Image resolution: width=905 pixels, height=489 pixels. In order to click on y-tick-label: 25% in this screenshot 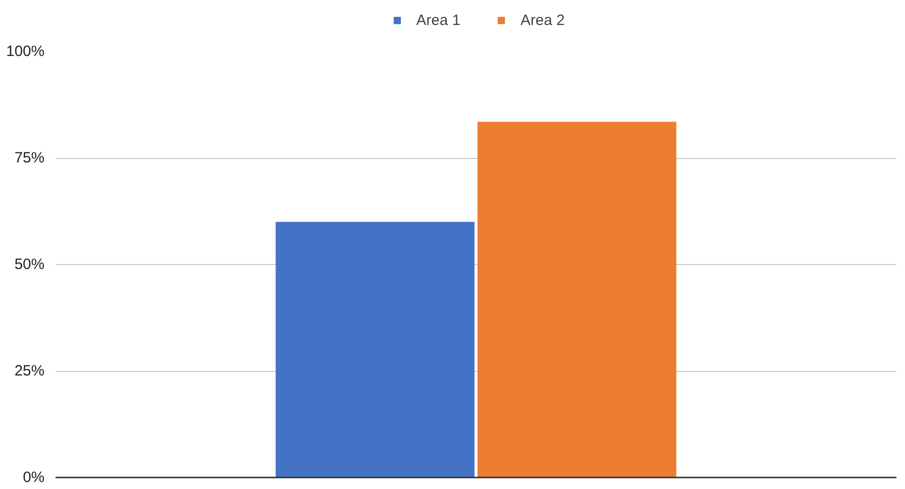, I will do `click(29, 371)`.